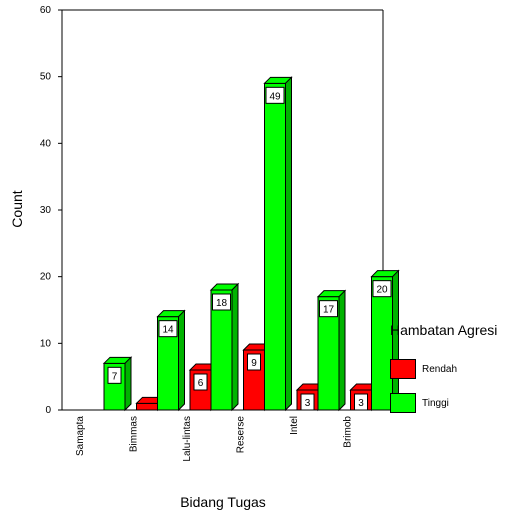  I want to click on data-label-tinggi-intel: 17, so click(329, 310).